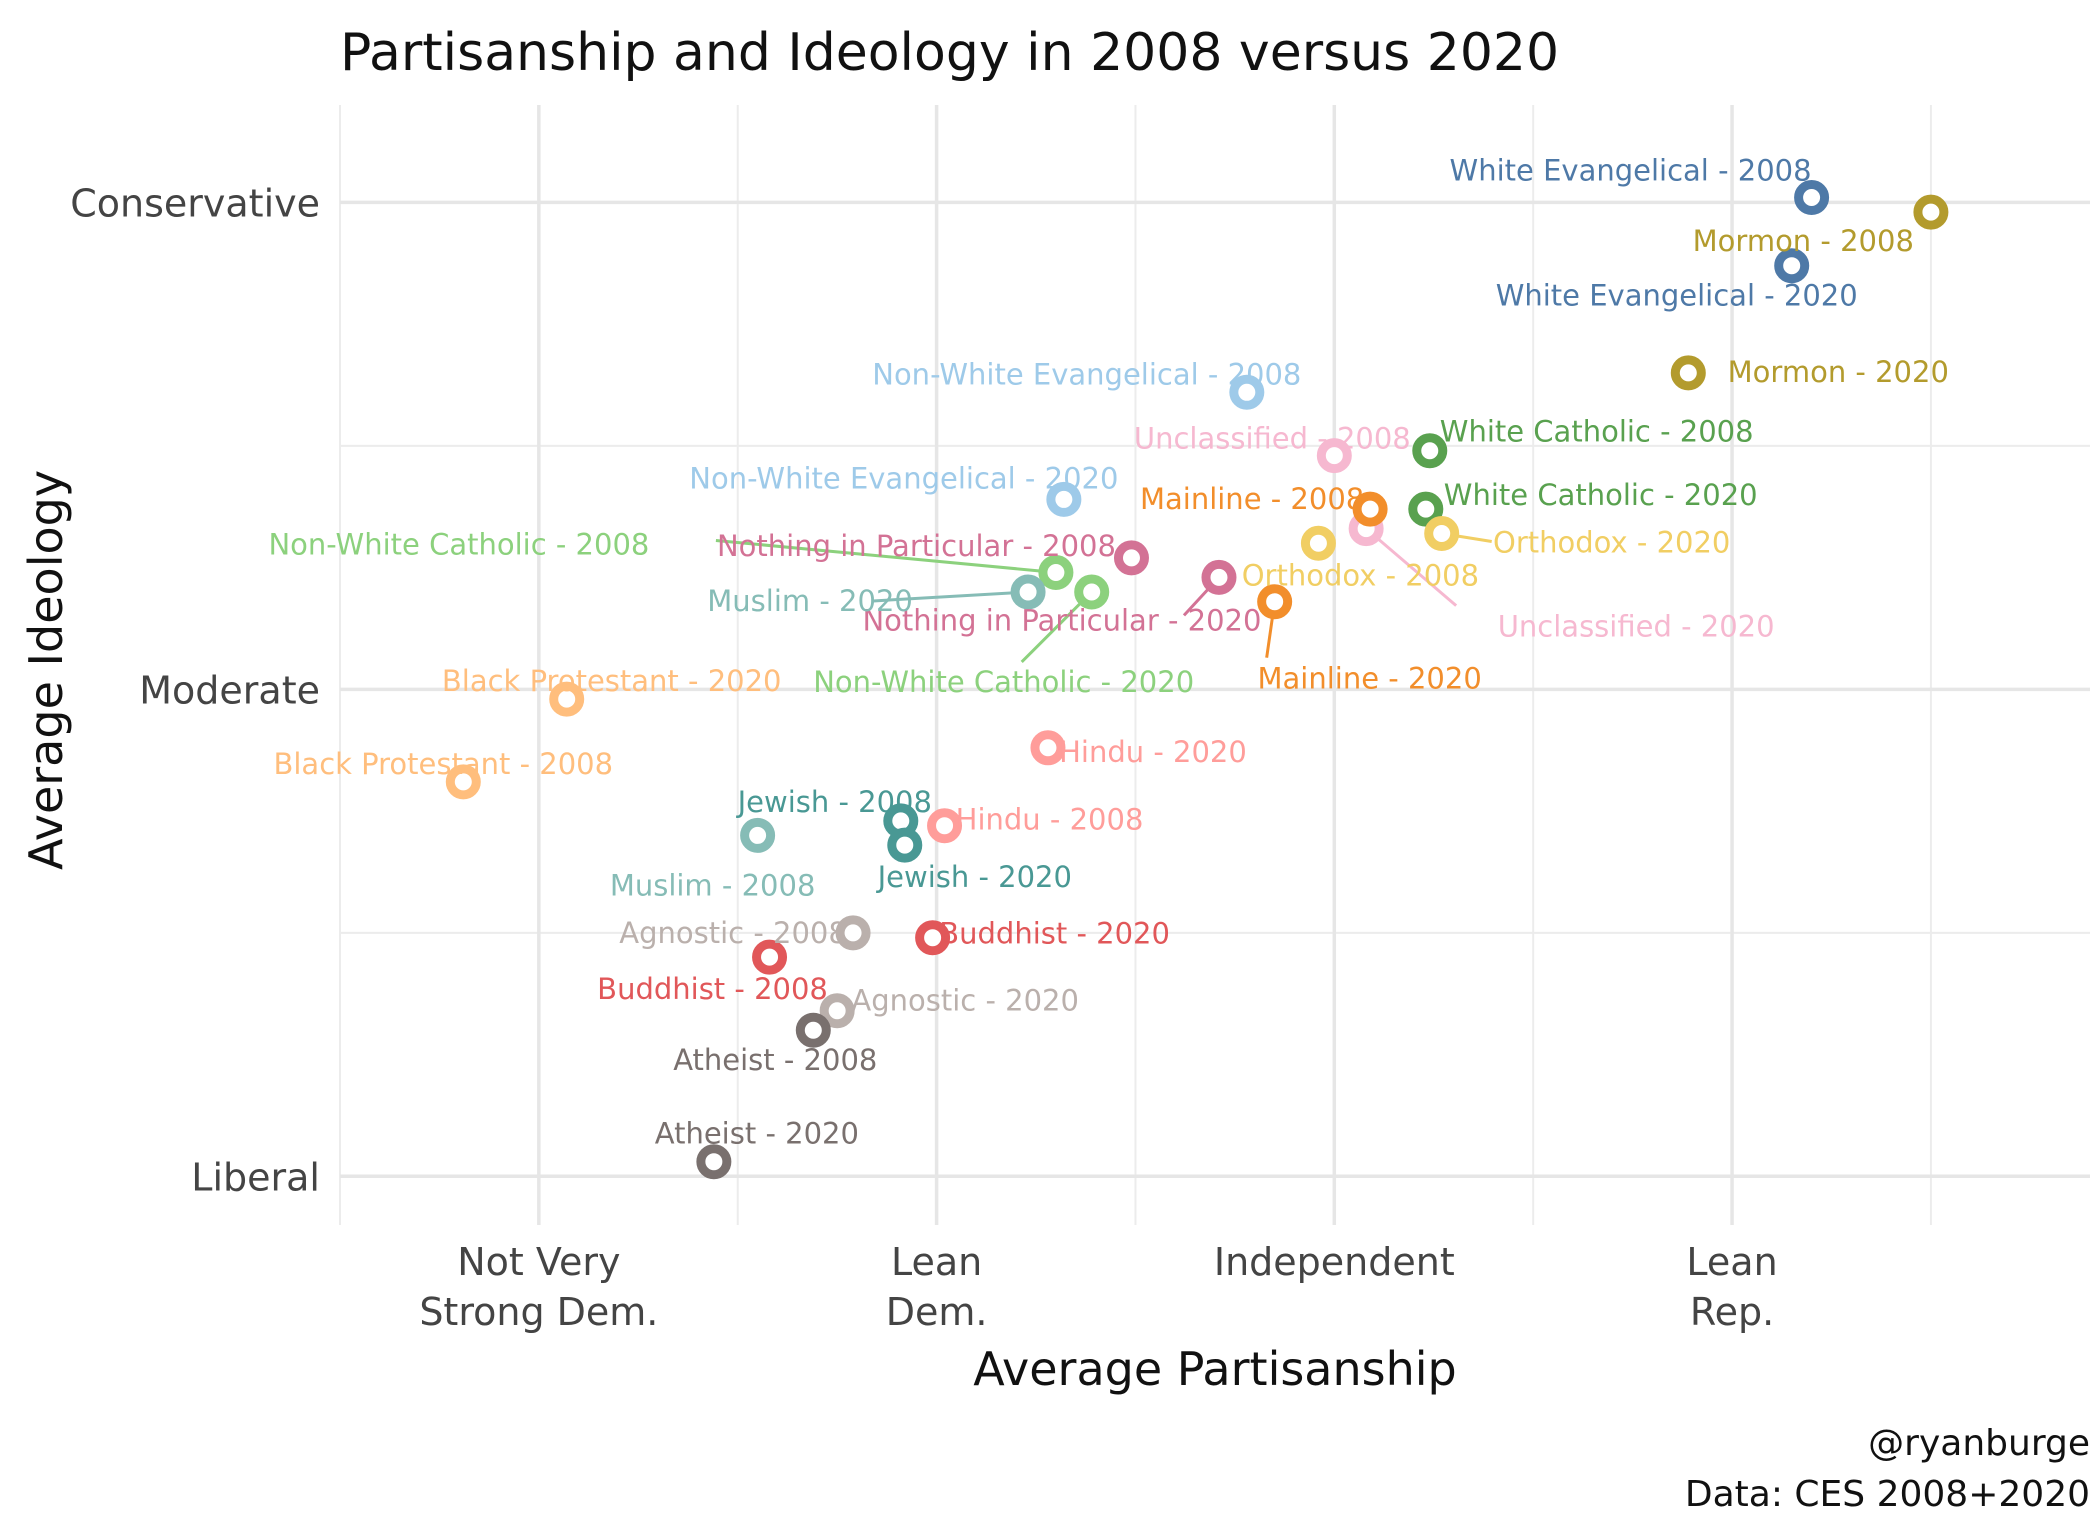  What do you see at coordinates (1601, 495) in the screenshot?
I see `label-white-catholic-2020: White Catholic - 2020` at bounding box center [1601, 495].